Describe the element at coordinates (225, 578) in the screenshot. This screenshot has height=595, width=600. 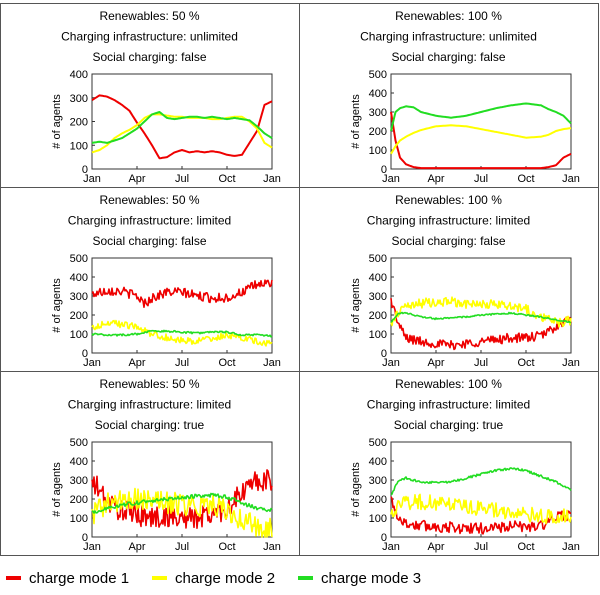
I see `legend-label: charge mode 2` at that location.